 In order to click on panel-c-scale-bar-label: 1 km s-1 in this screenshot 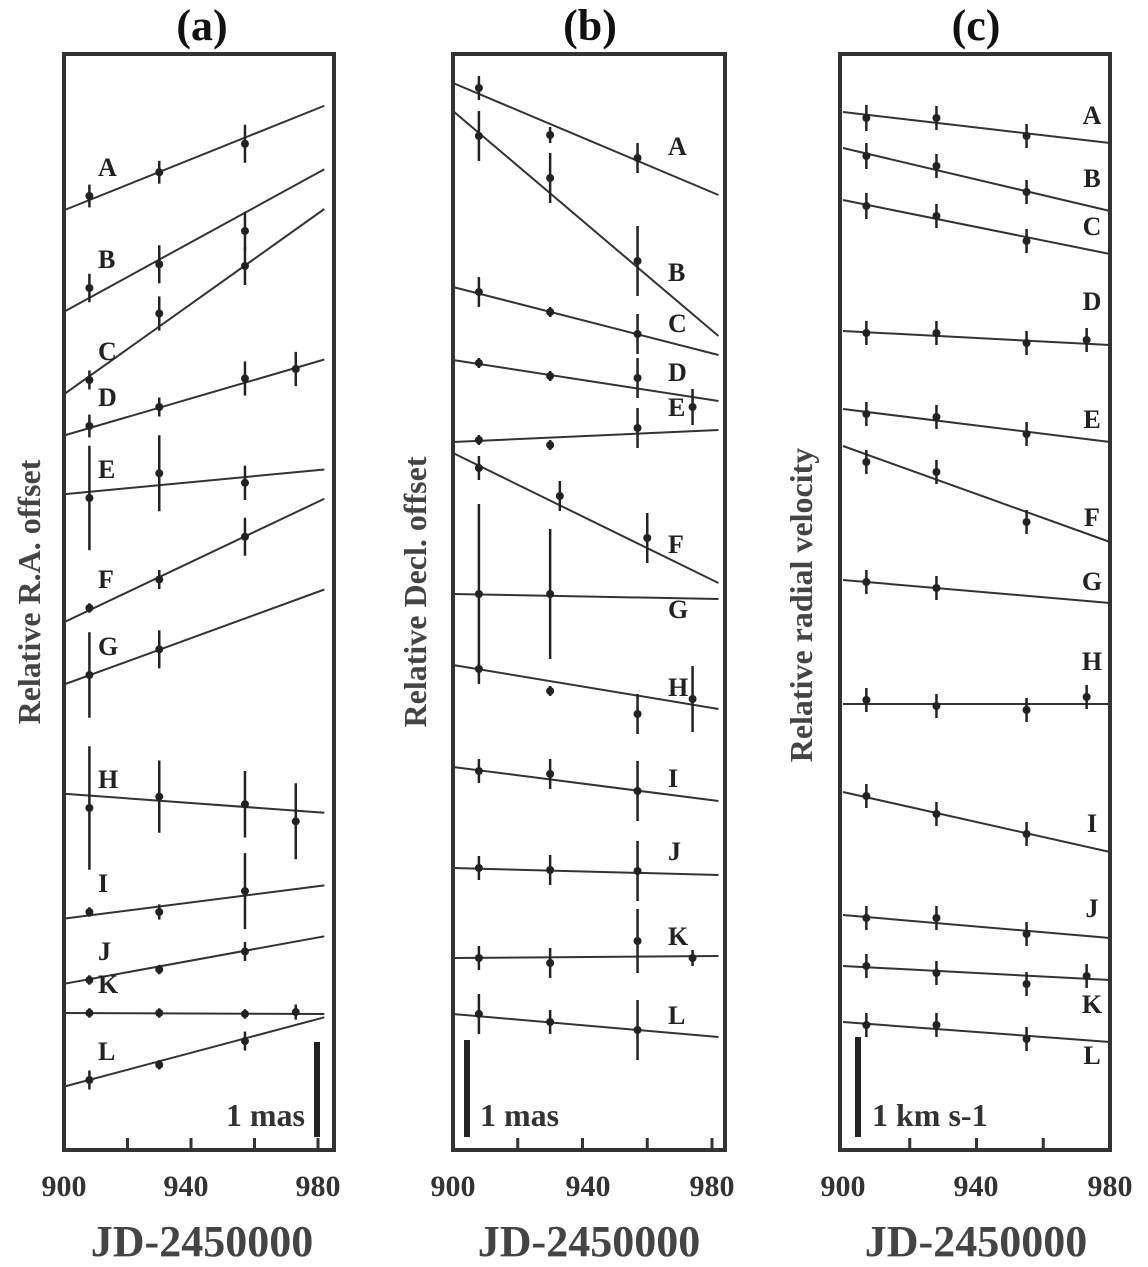, I will do `click(930, 1115)`.